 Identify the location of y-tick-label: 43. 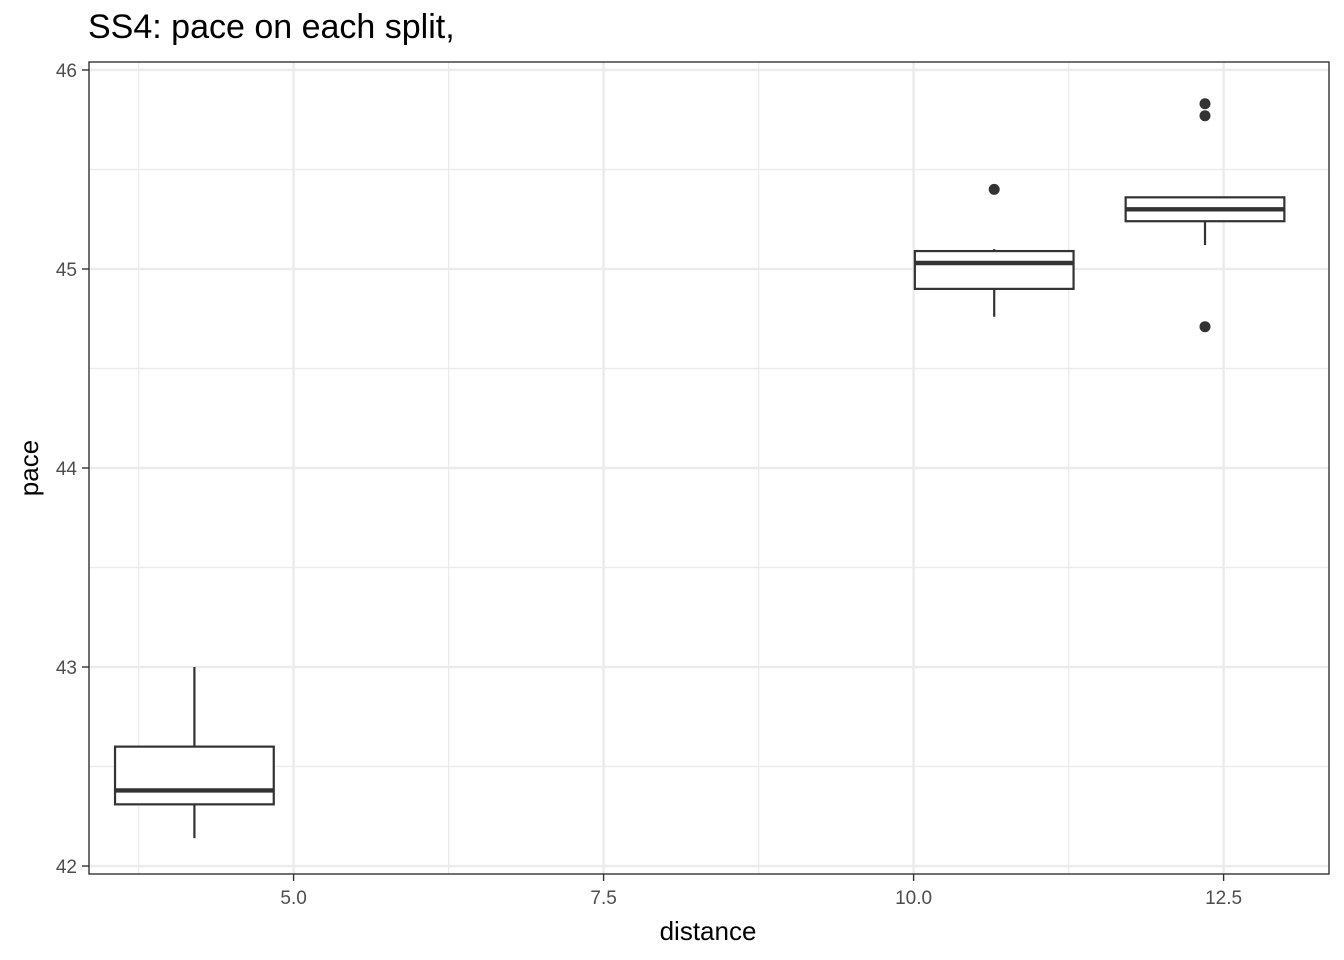
(66, 668).